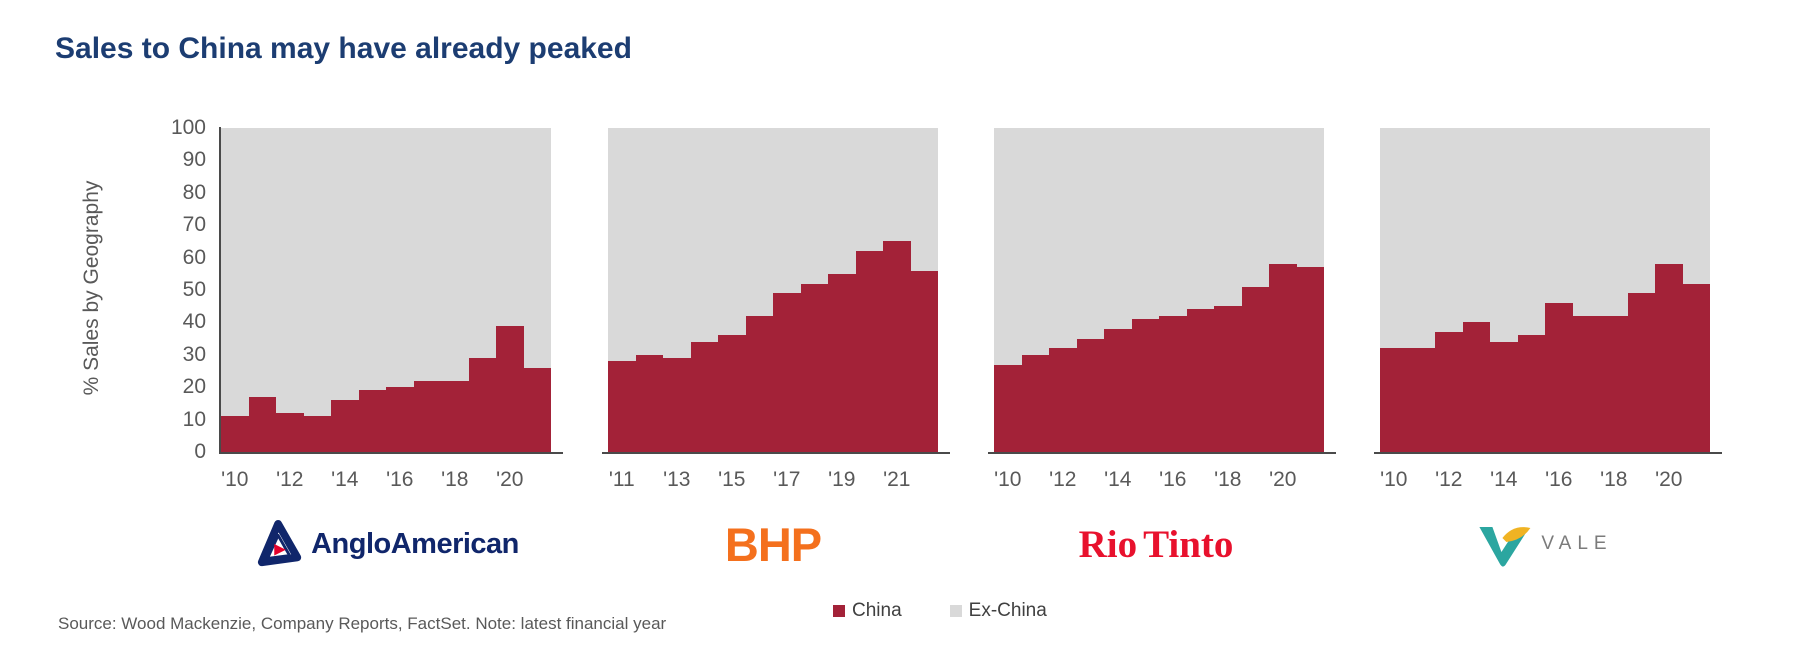 This screenshot has height=649, width=1800. I want to click on y-tick-label: 70, so click(194, 225).